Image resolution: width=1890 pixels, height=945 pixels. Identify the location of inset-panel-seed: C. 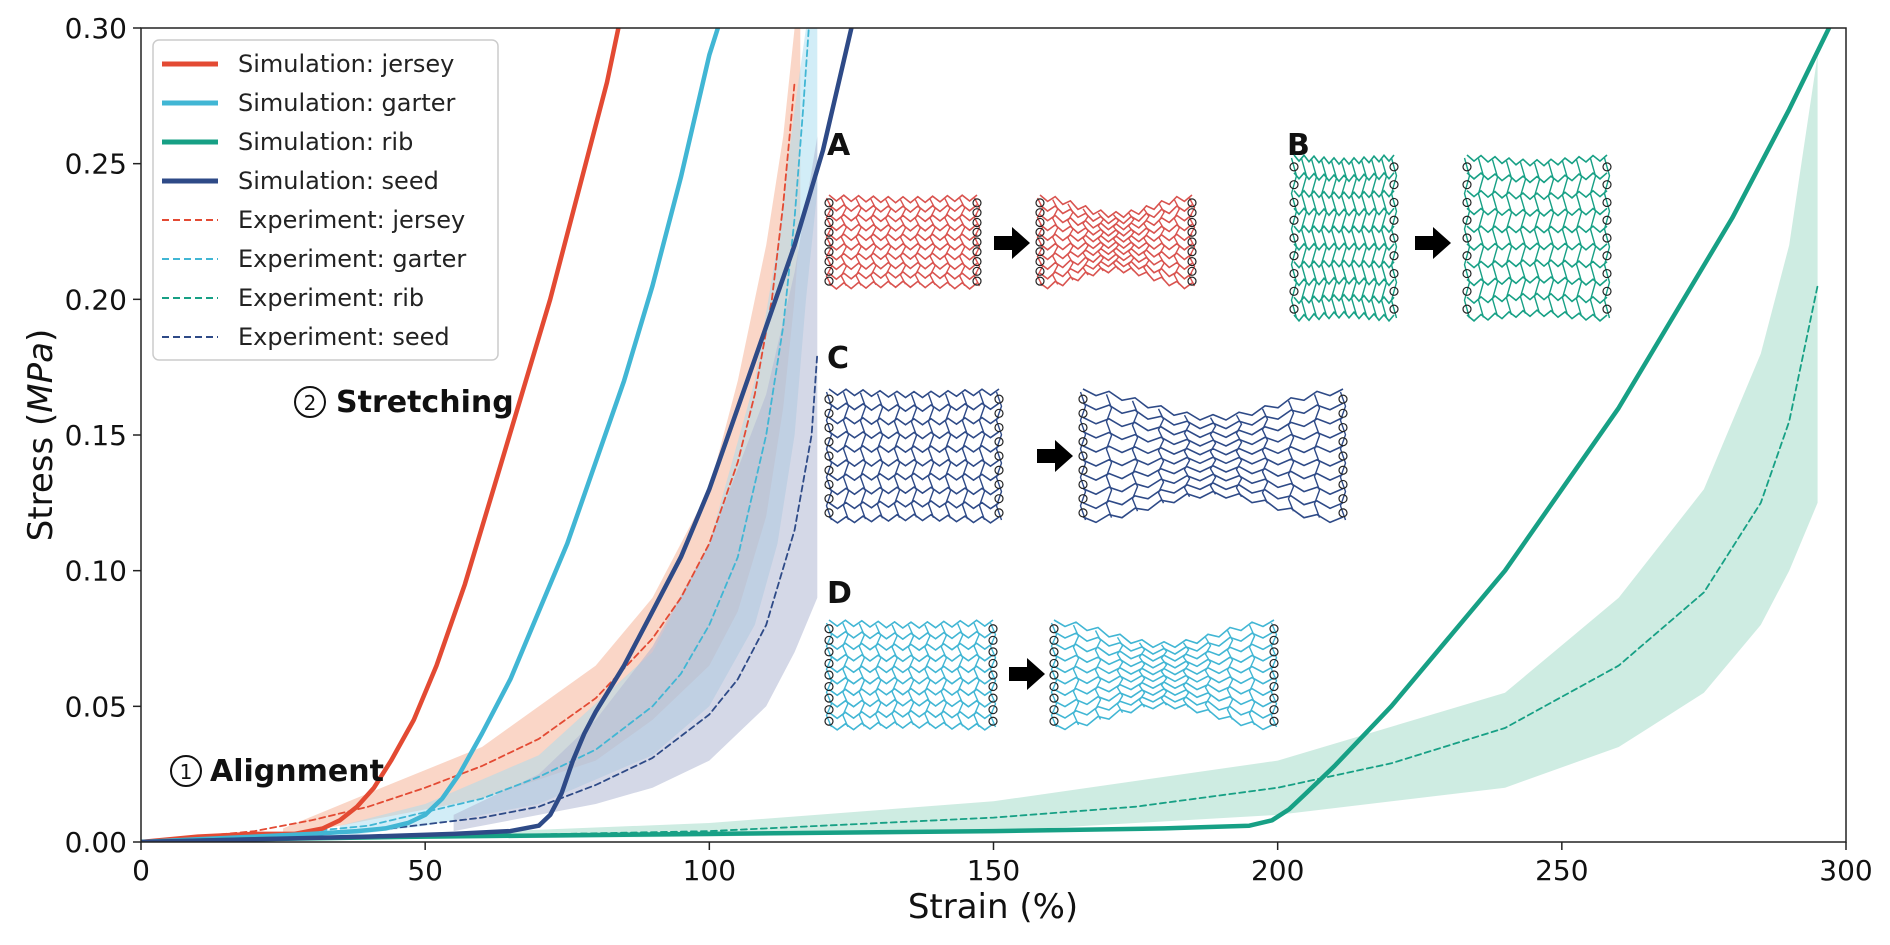
(1086, 432).